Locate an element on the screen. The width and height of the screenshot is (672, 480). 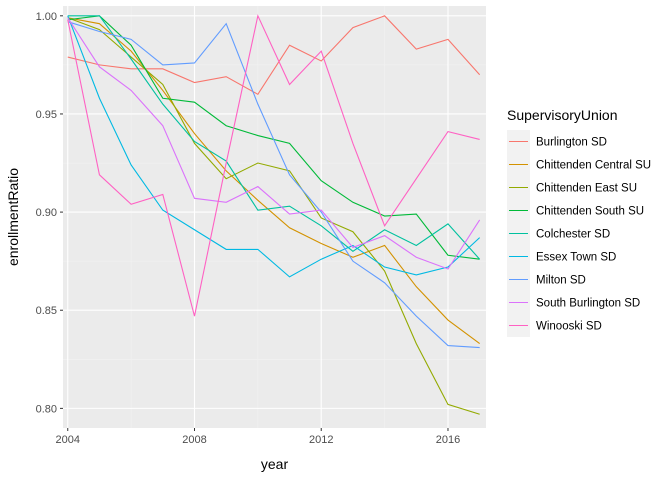
y-axis: 0.80 0.85 0.90 0.95 1.00 is located at coordinates (49, 213).